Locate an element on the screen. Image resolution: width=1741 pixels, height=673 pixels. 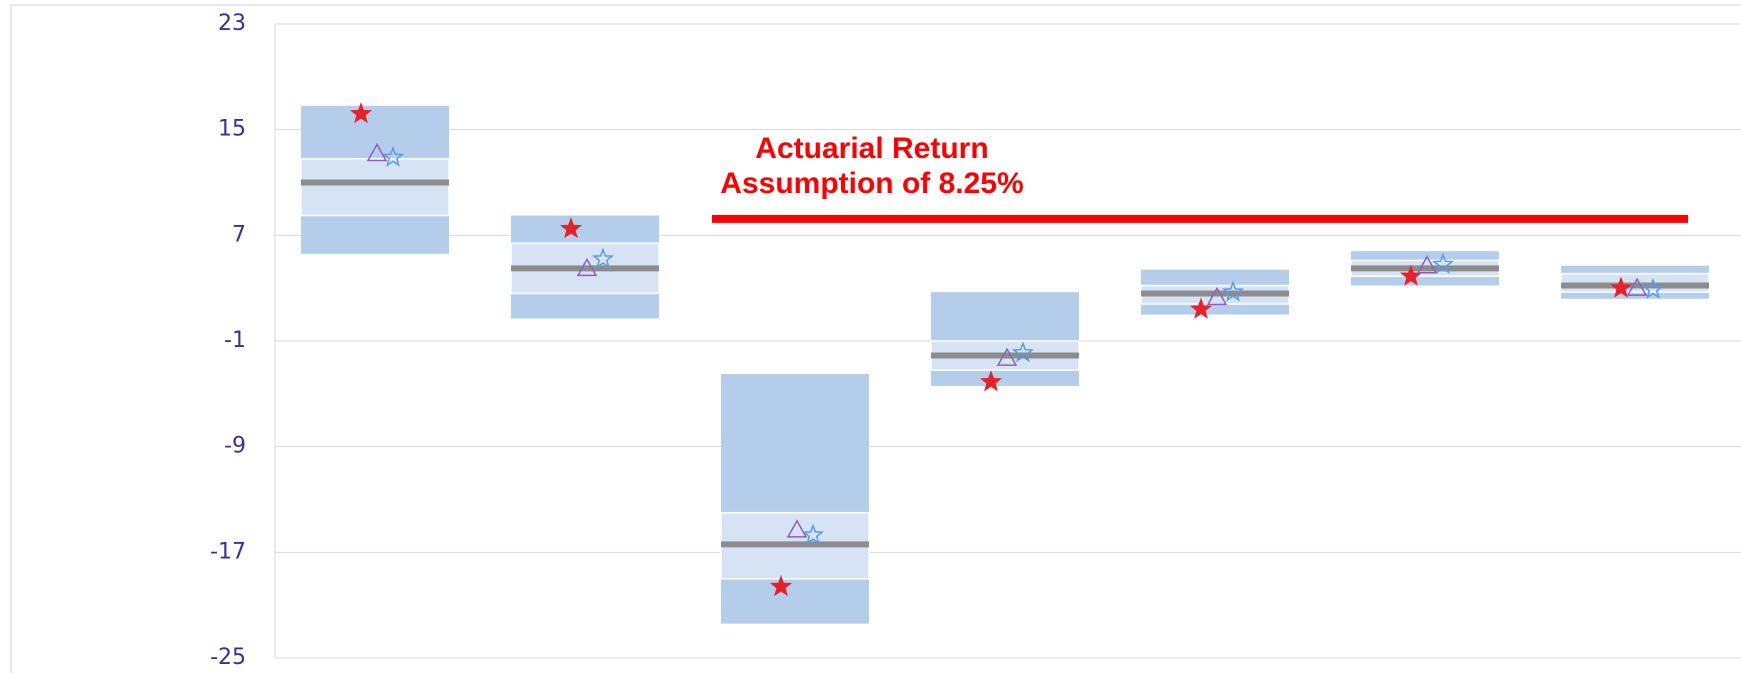
annotation: Actuarial Return is located at coordinates (871, 148).